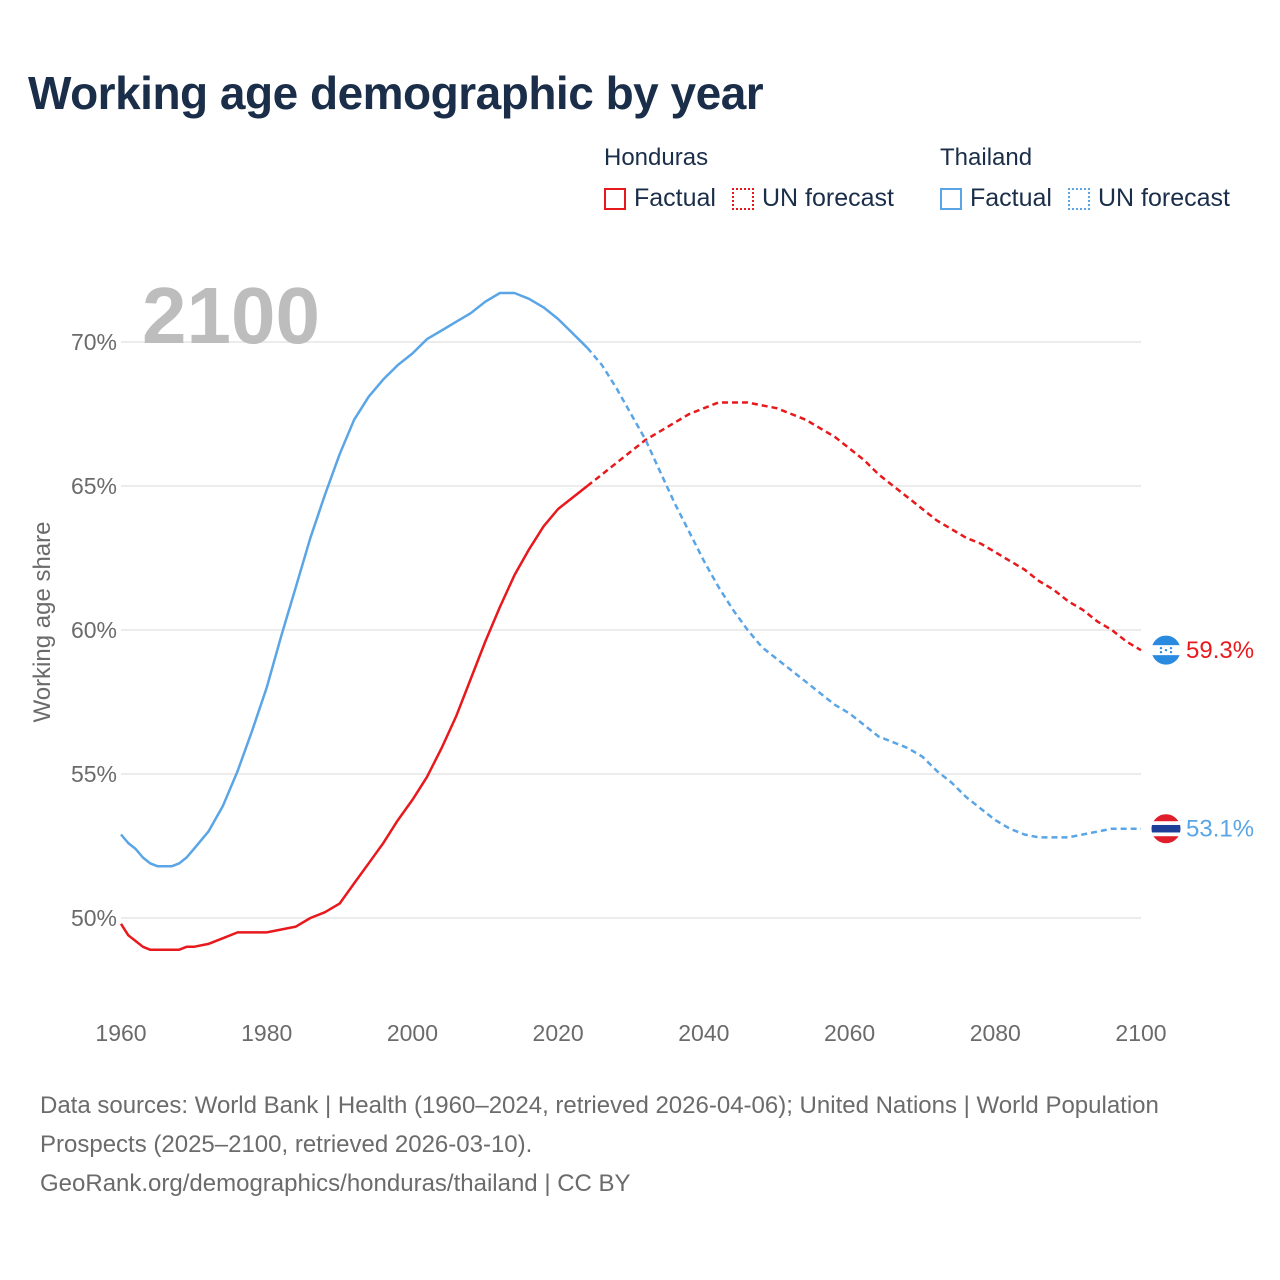 Image resolution: width=1280 pixels, height=1280 pixels. What do you see at coordinates (995, 1033) in the screenshot?
I see `x-tick-label-2080: 2080` at bounding box center [995, 1033].